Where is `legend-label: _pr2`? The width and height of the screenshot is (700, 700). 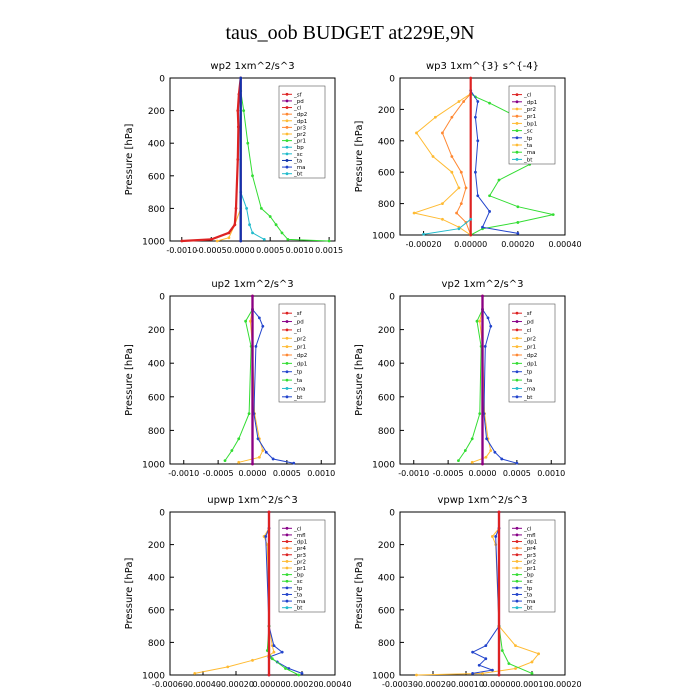 legend-label: _pr2 is located at coordinates (299, 135).